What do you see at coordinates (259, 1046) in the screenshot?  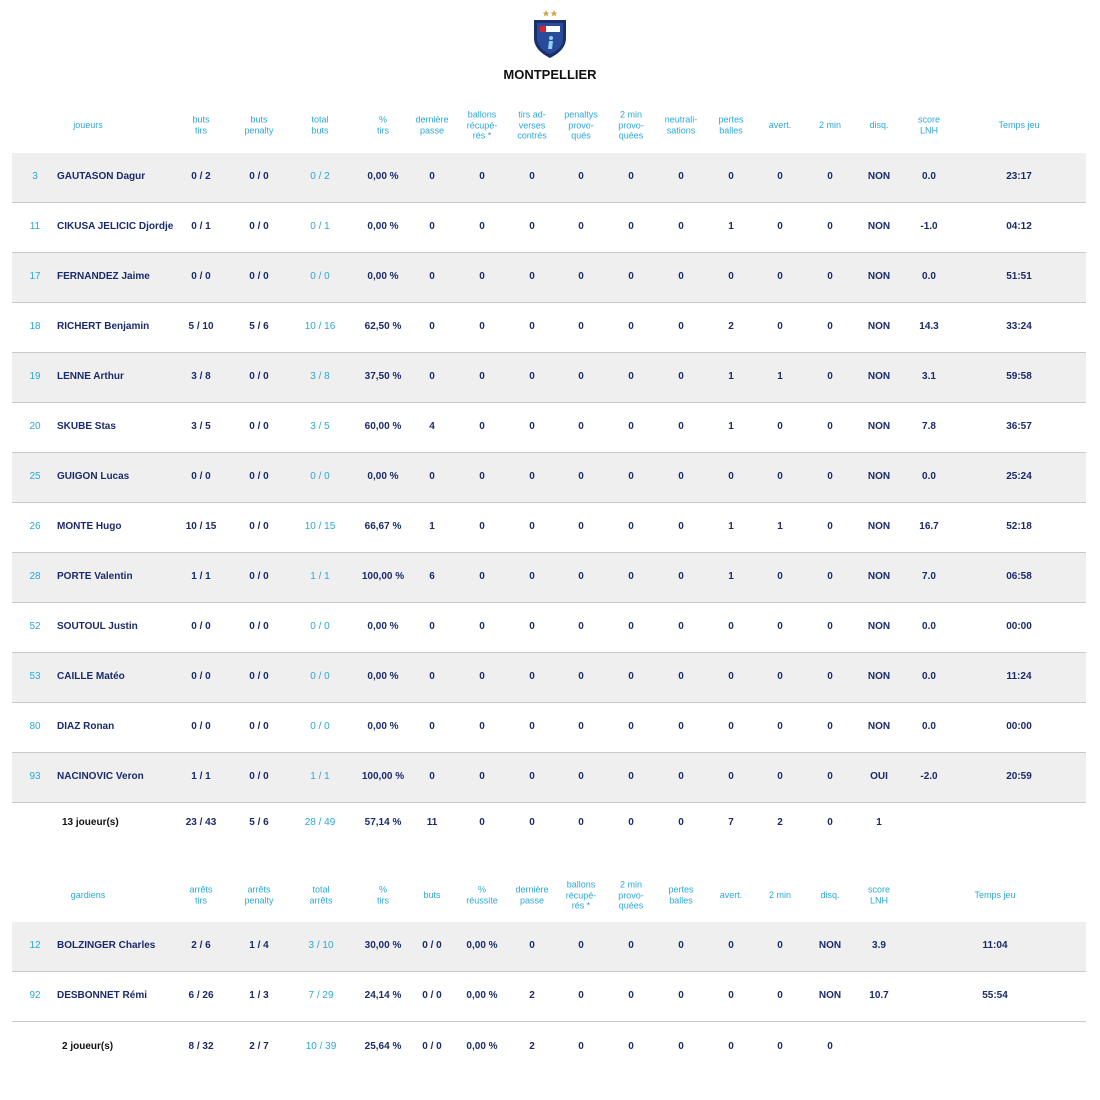 I see `total-cell: 2 / 7` at bounding box center [259, 1046].